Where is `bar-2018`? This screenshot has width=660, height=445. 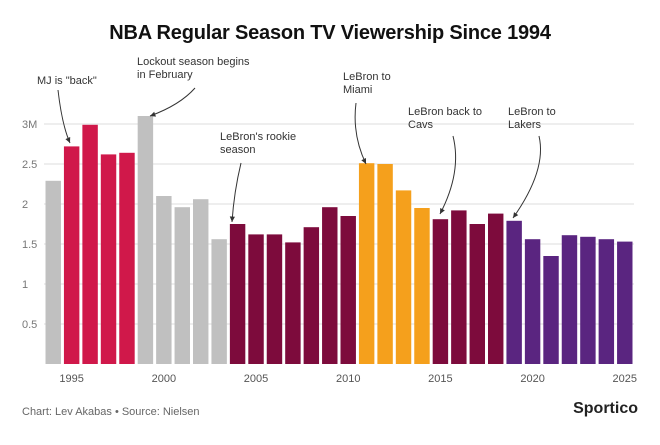 bar-2018 is located at coordinates (496, 288).